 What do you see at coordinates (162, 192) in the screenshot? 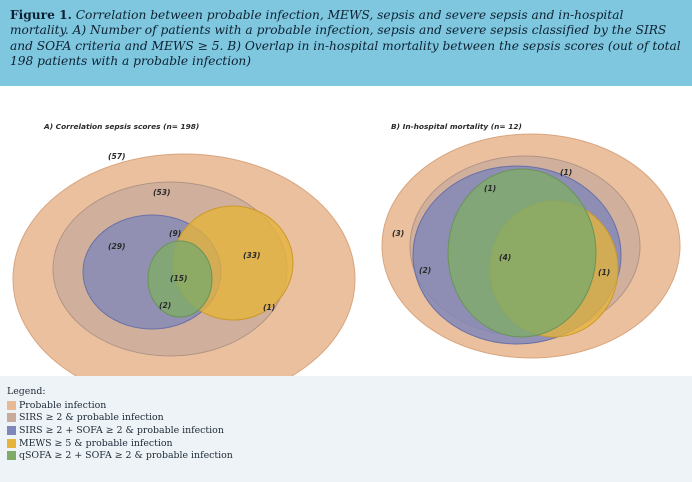
I see `panel-a-label-sirs: (53)` at bounding box center [162, 192].